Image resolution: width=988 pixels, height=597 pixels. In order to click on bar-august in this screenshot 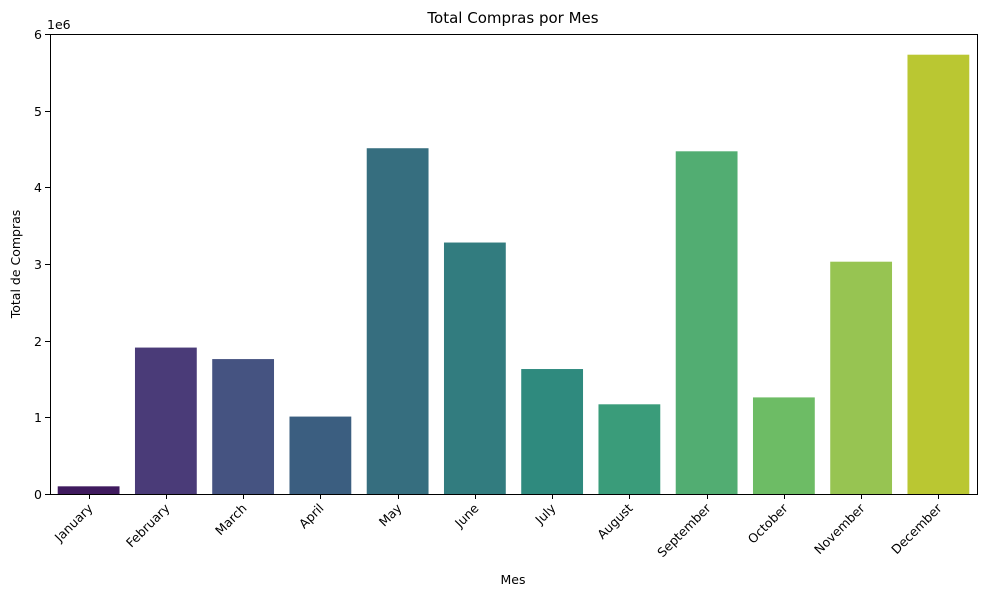, I will do `click(629, 449)`.